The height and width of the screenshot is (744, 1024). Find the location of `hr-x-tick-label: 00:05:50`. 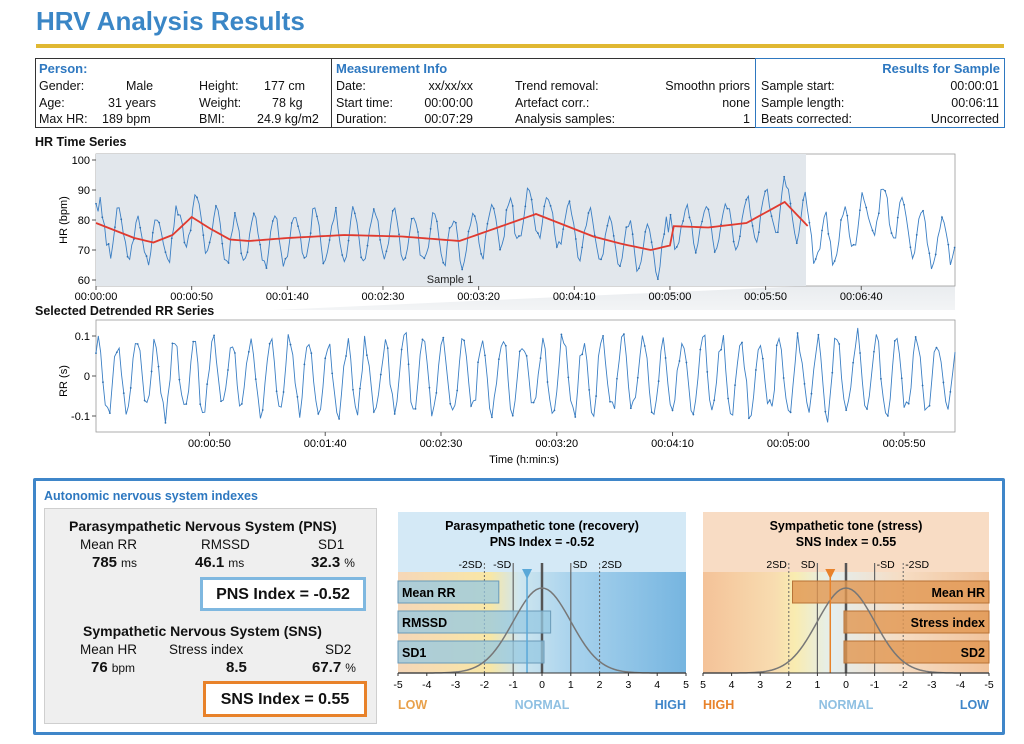

hr-x-tick-label: 00:05:50 is located at coordinates (765, 297).